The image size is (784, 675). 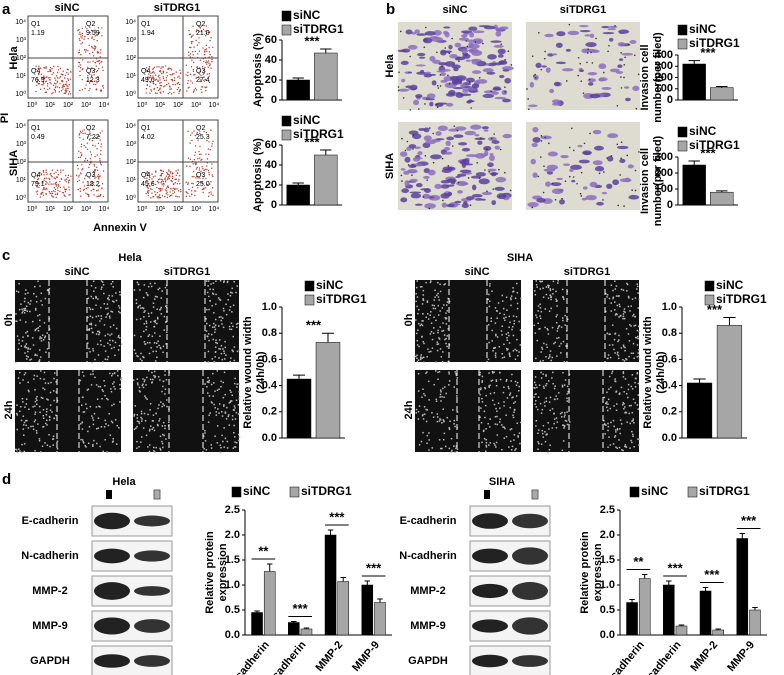 What do you see at coordinates (76, 272) in the screenshot?
I see `column-header: siNC` at bounding box center [76, 272].